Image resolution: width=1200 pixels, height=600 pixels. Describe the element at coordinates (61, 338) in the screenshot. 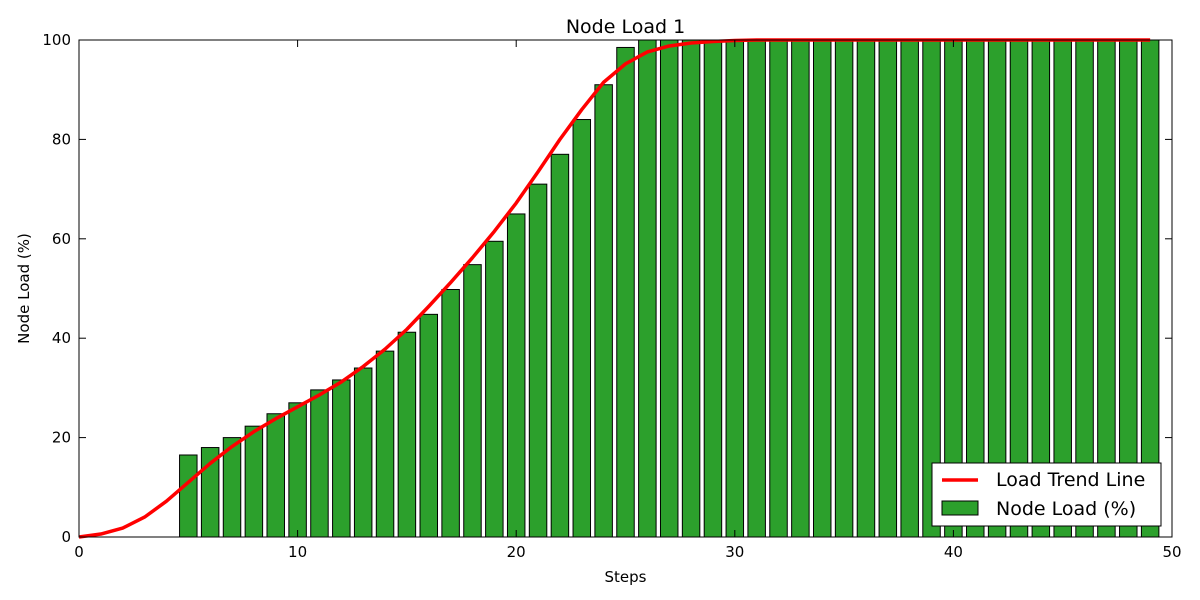

I see `y-tick-label: 40` at that location.